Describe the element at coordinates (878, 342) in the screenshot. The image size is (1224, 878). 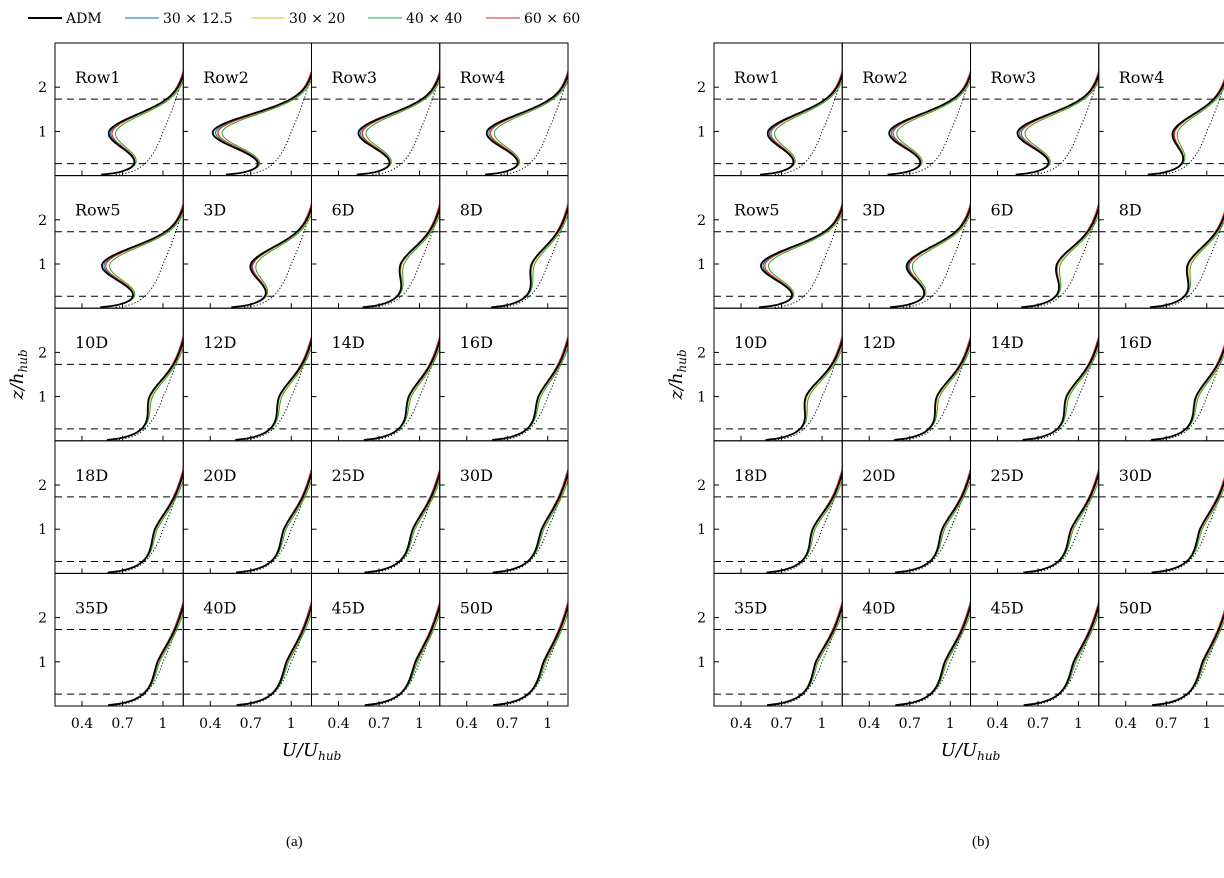
I see `panel-label: 12D` at that location.